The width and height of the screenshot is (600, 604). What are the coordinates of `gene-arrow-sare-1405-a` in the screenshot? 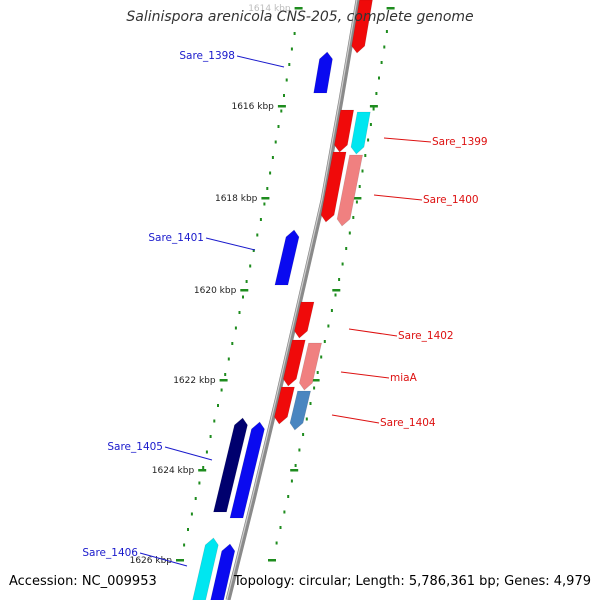 It's located at (230, 465).